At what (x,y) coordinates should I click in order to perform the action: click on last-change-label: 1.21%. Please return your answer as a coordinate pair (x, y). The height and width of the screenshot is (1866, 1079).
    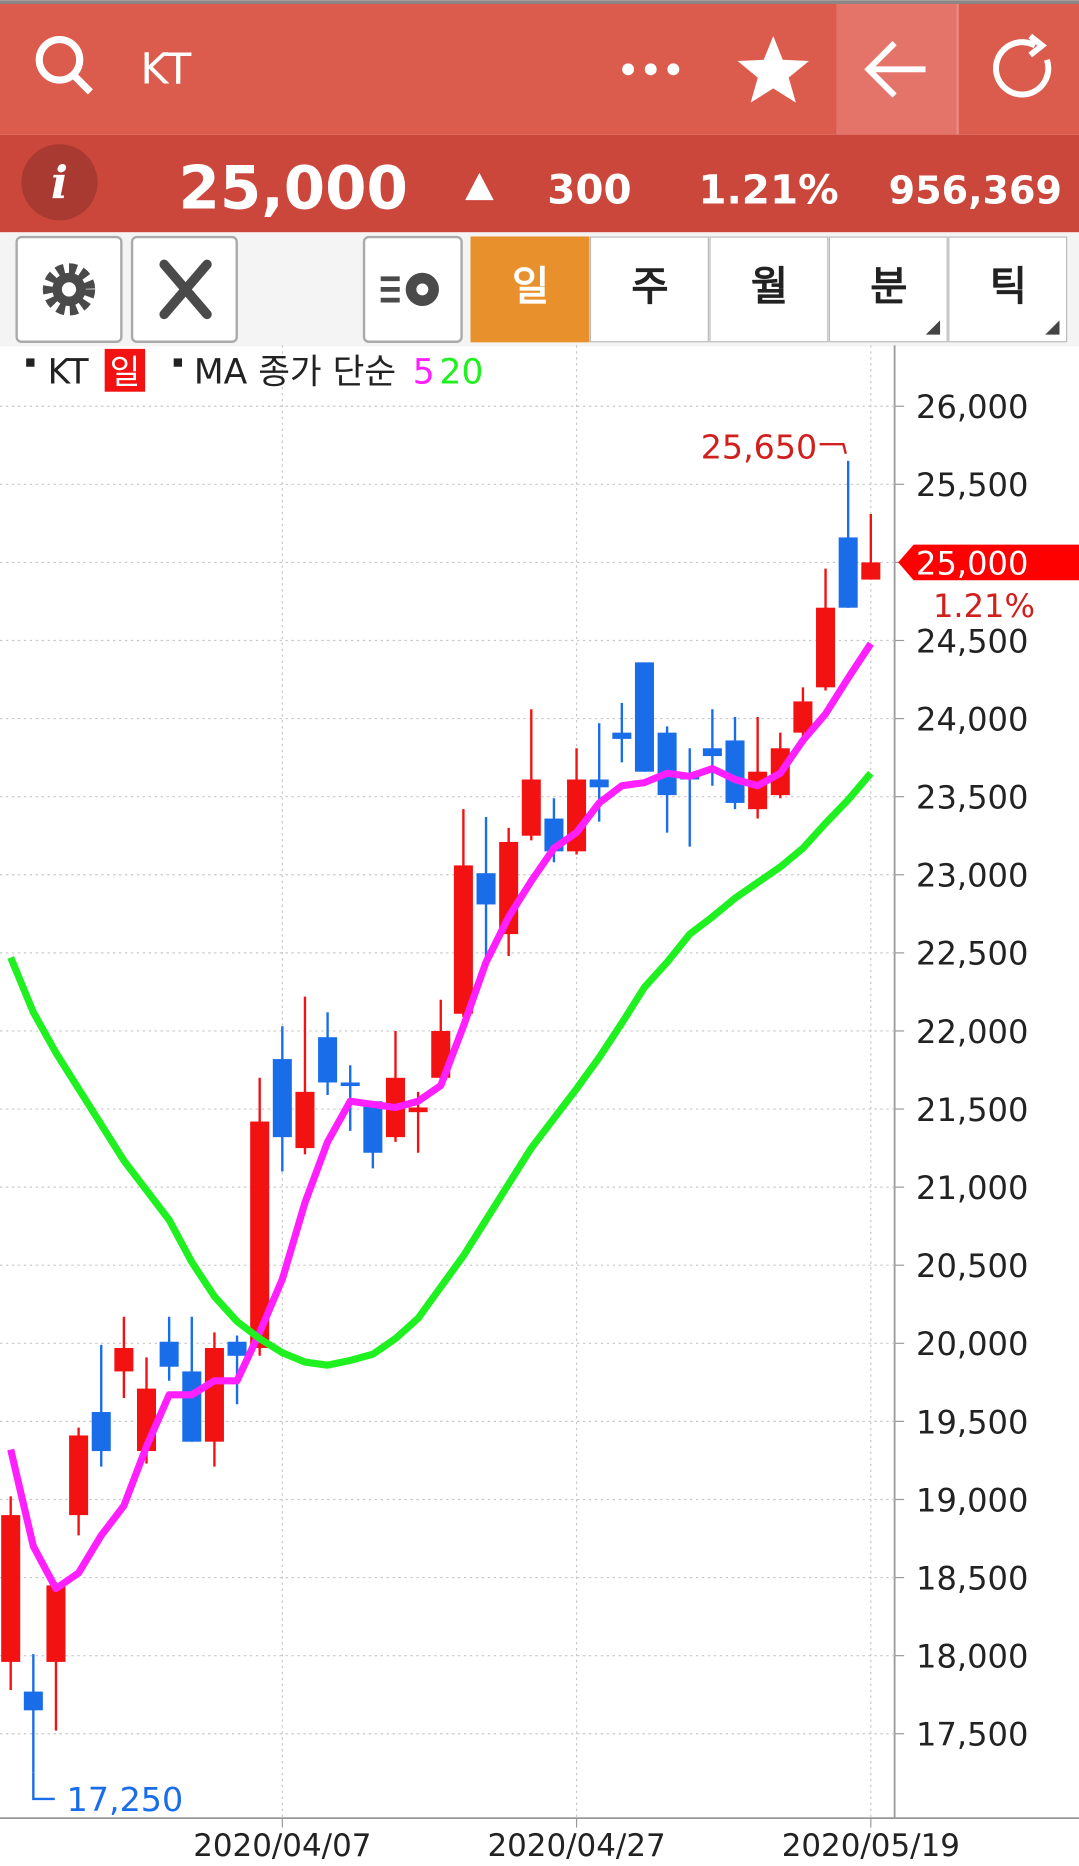
    Looking at the image, I should click on (984, 606).